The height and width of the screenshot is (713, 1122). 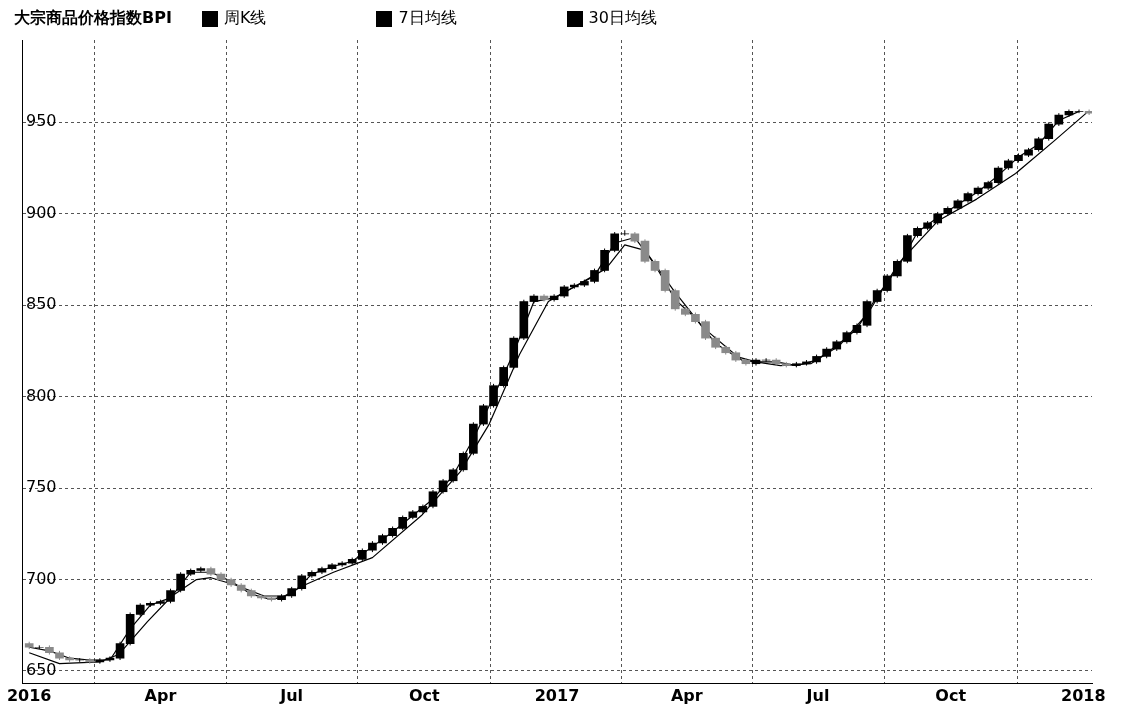 I want to click on y-tick-label: 700, so click(x=41, y=578).